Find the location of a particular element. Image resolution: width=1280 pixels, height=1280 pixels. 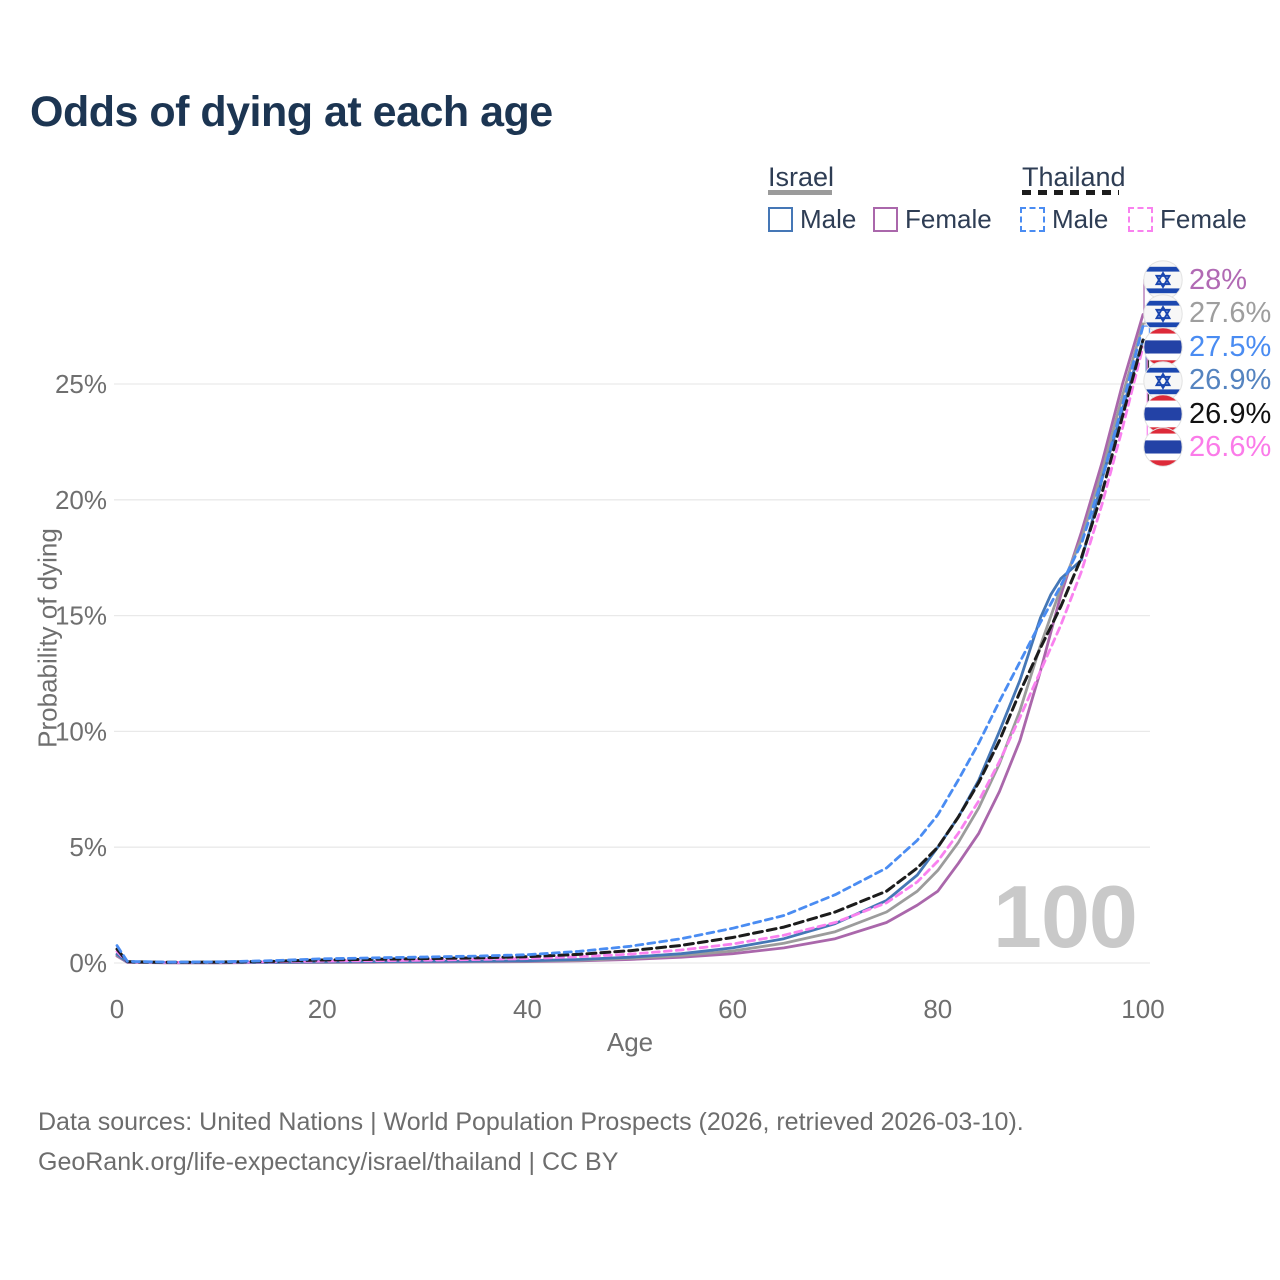

x-tick-label: 60 is located at coordinates (732, 1009).